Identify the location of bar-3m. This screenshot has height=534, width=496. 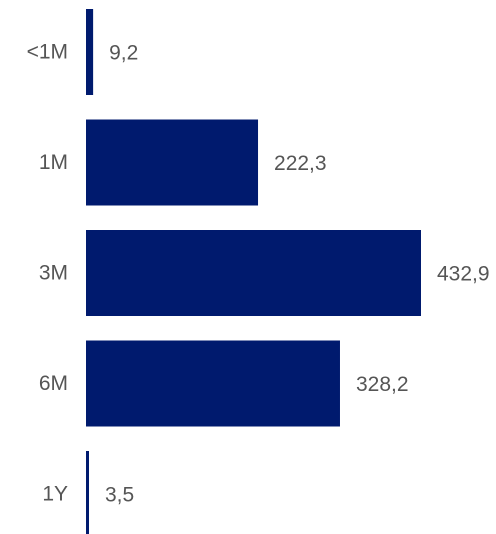
(253, 273).